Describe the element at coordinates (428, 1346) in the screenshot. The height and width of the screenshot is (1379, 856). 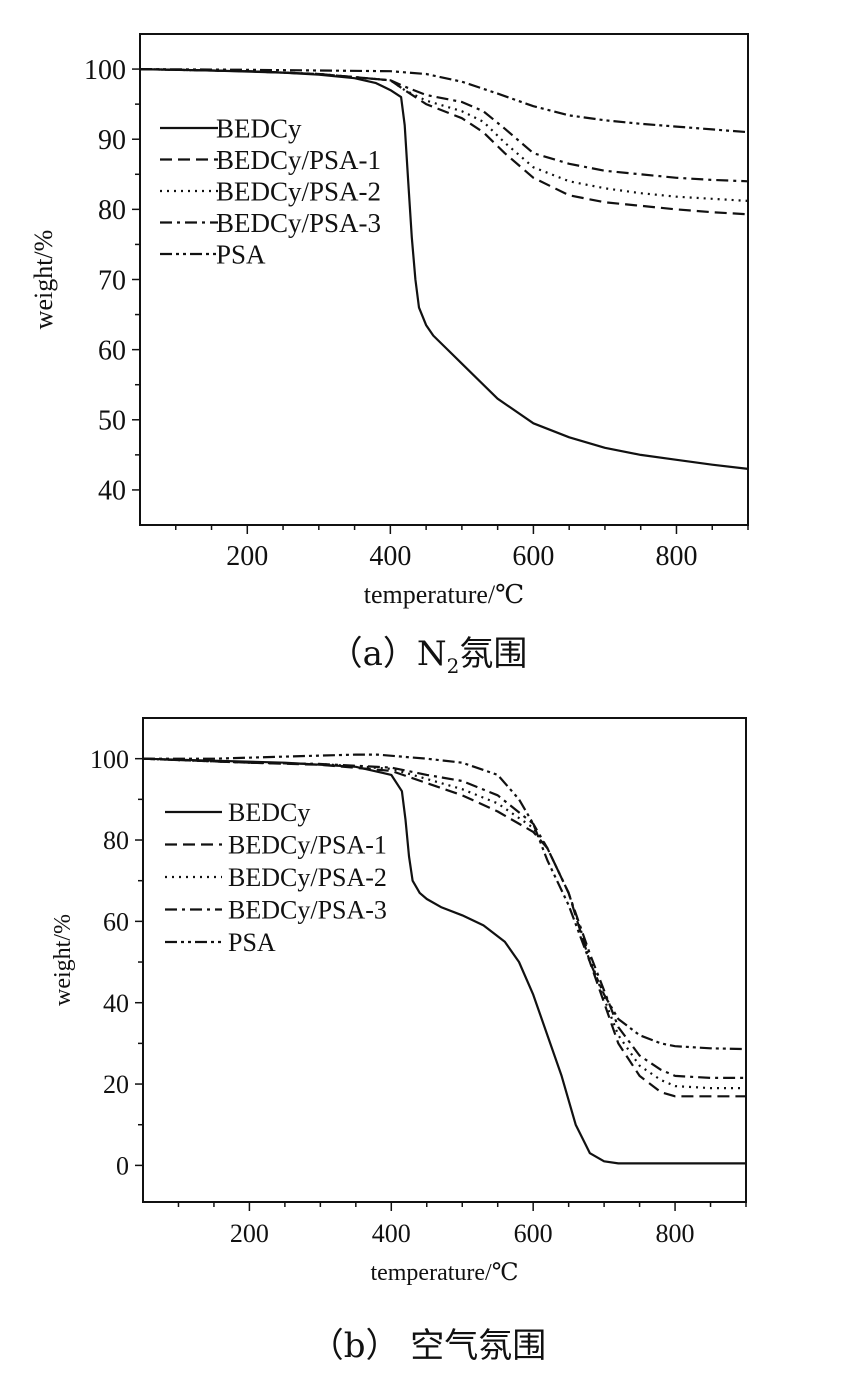
I see `caption-b: （b） 空气氛围` at that location.